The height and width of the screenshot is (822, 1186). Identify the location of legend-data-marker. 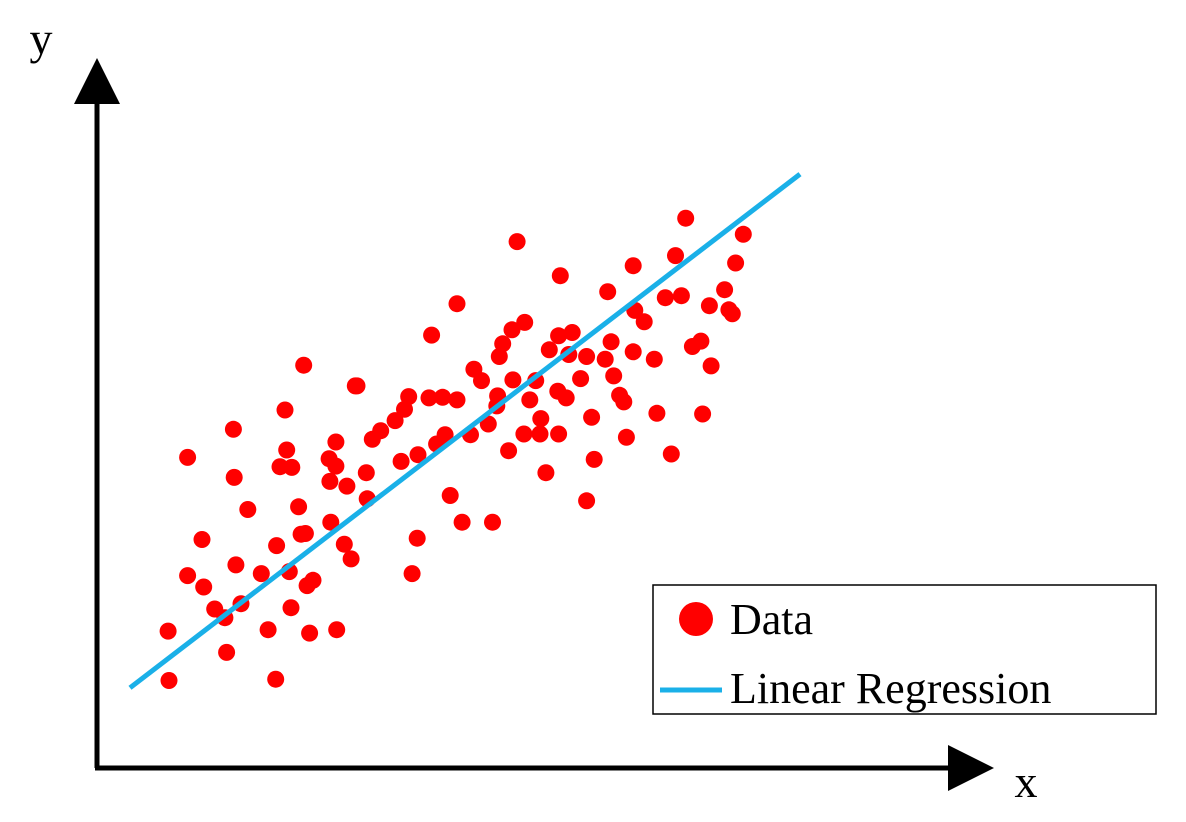
(696, 619).